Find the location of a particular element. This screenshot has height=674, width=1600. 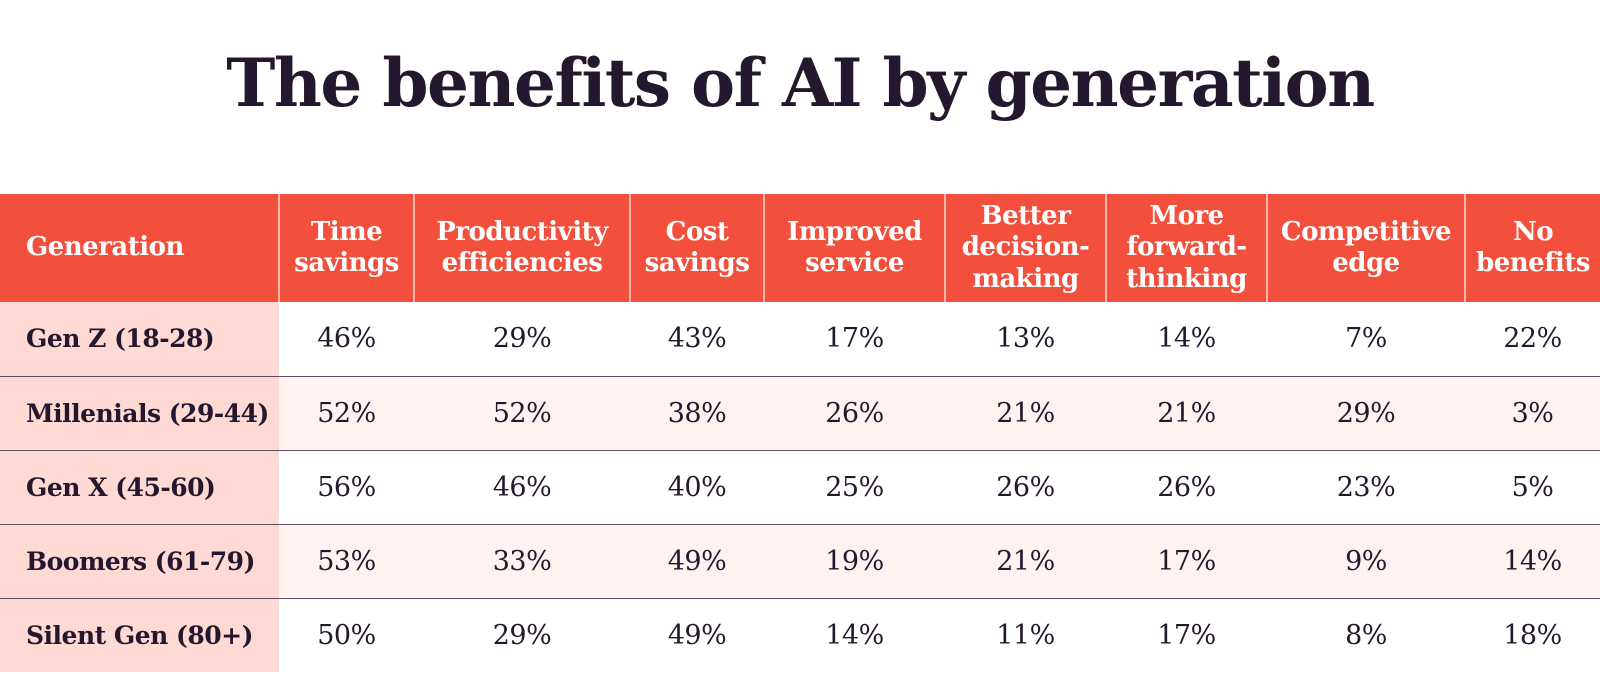

table-row: Silent Gen (80+) 50% 29% 49% 14% 11% 17% 8% 18% is located at coordinates (800, 634).